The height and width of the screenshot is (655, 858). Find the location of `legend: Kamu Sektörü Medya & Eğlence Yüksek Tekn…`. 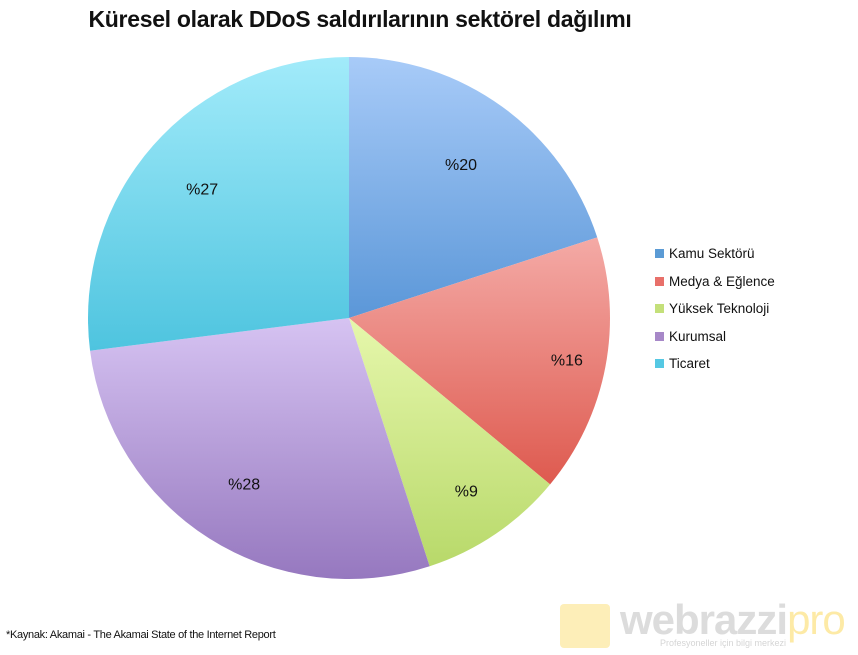

legend: Kamu Sektörü Medya & Eğlence Yüksek Tekn… is located at coordinates (715, 309).